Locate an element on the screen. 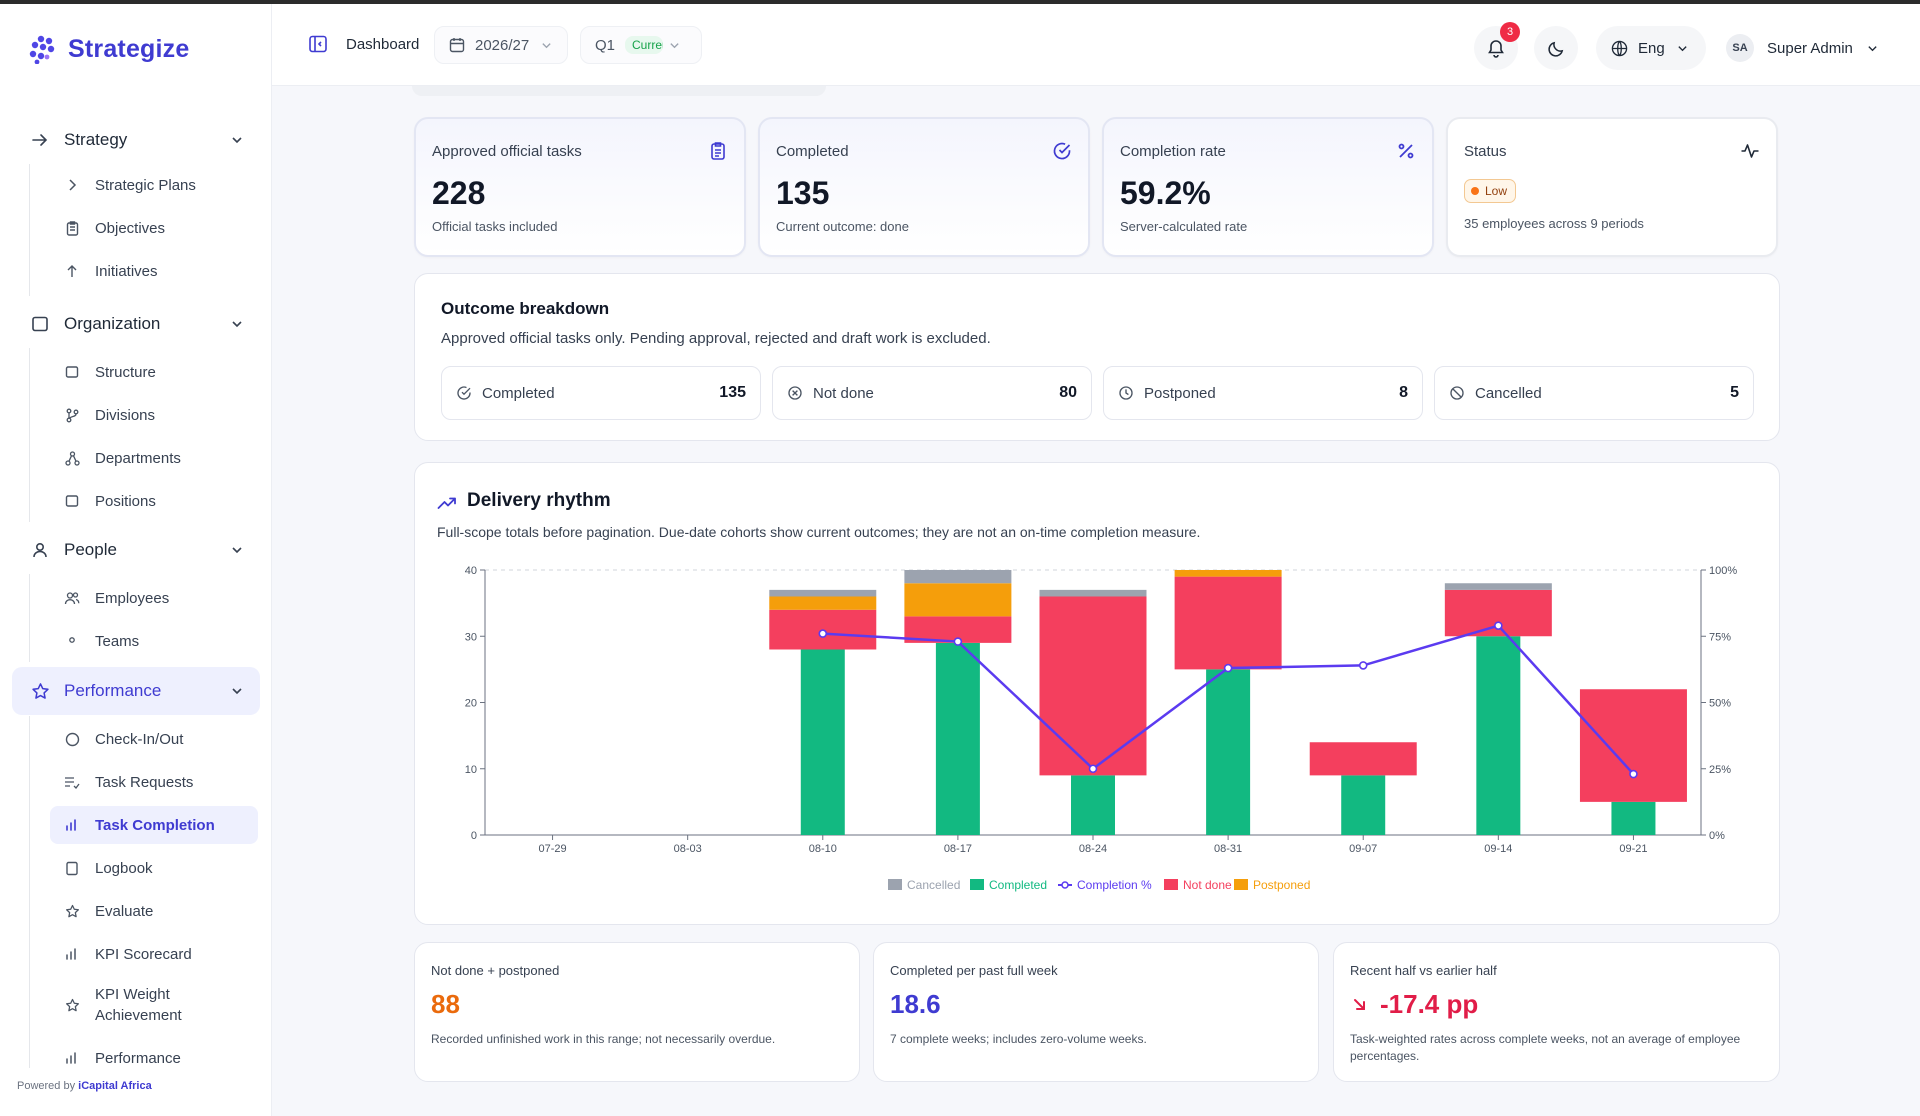 This screenshot has height=1116, width=1920. sidebar-item-structure: Structure is located at coordinates (154, 372).